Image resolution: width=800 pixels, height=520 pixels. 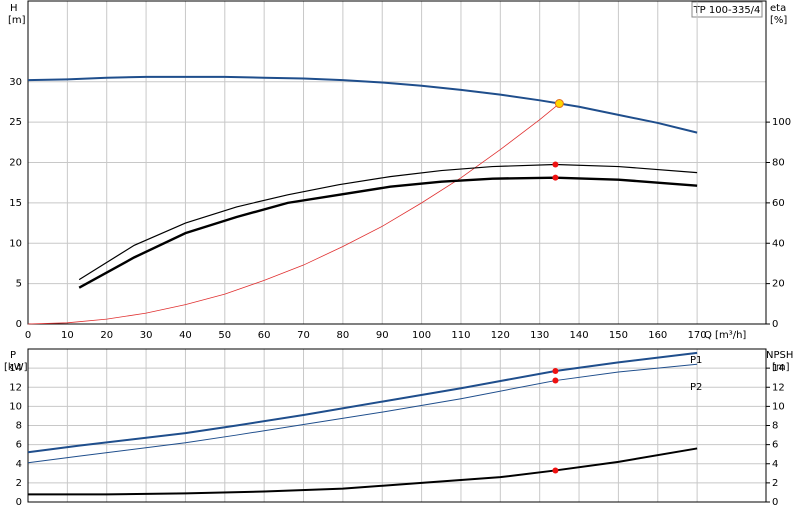 What do you see at coordinates (382, 335) in the screenshot?
I see `x-tick-label: 90` at bounding box center [382, 335].